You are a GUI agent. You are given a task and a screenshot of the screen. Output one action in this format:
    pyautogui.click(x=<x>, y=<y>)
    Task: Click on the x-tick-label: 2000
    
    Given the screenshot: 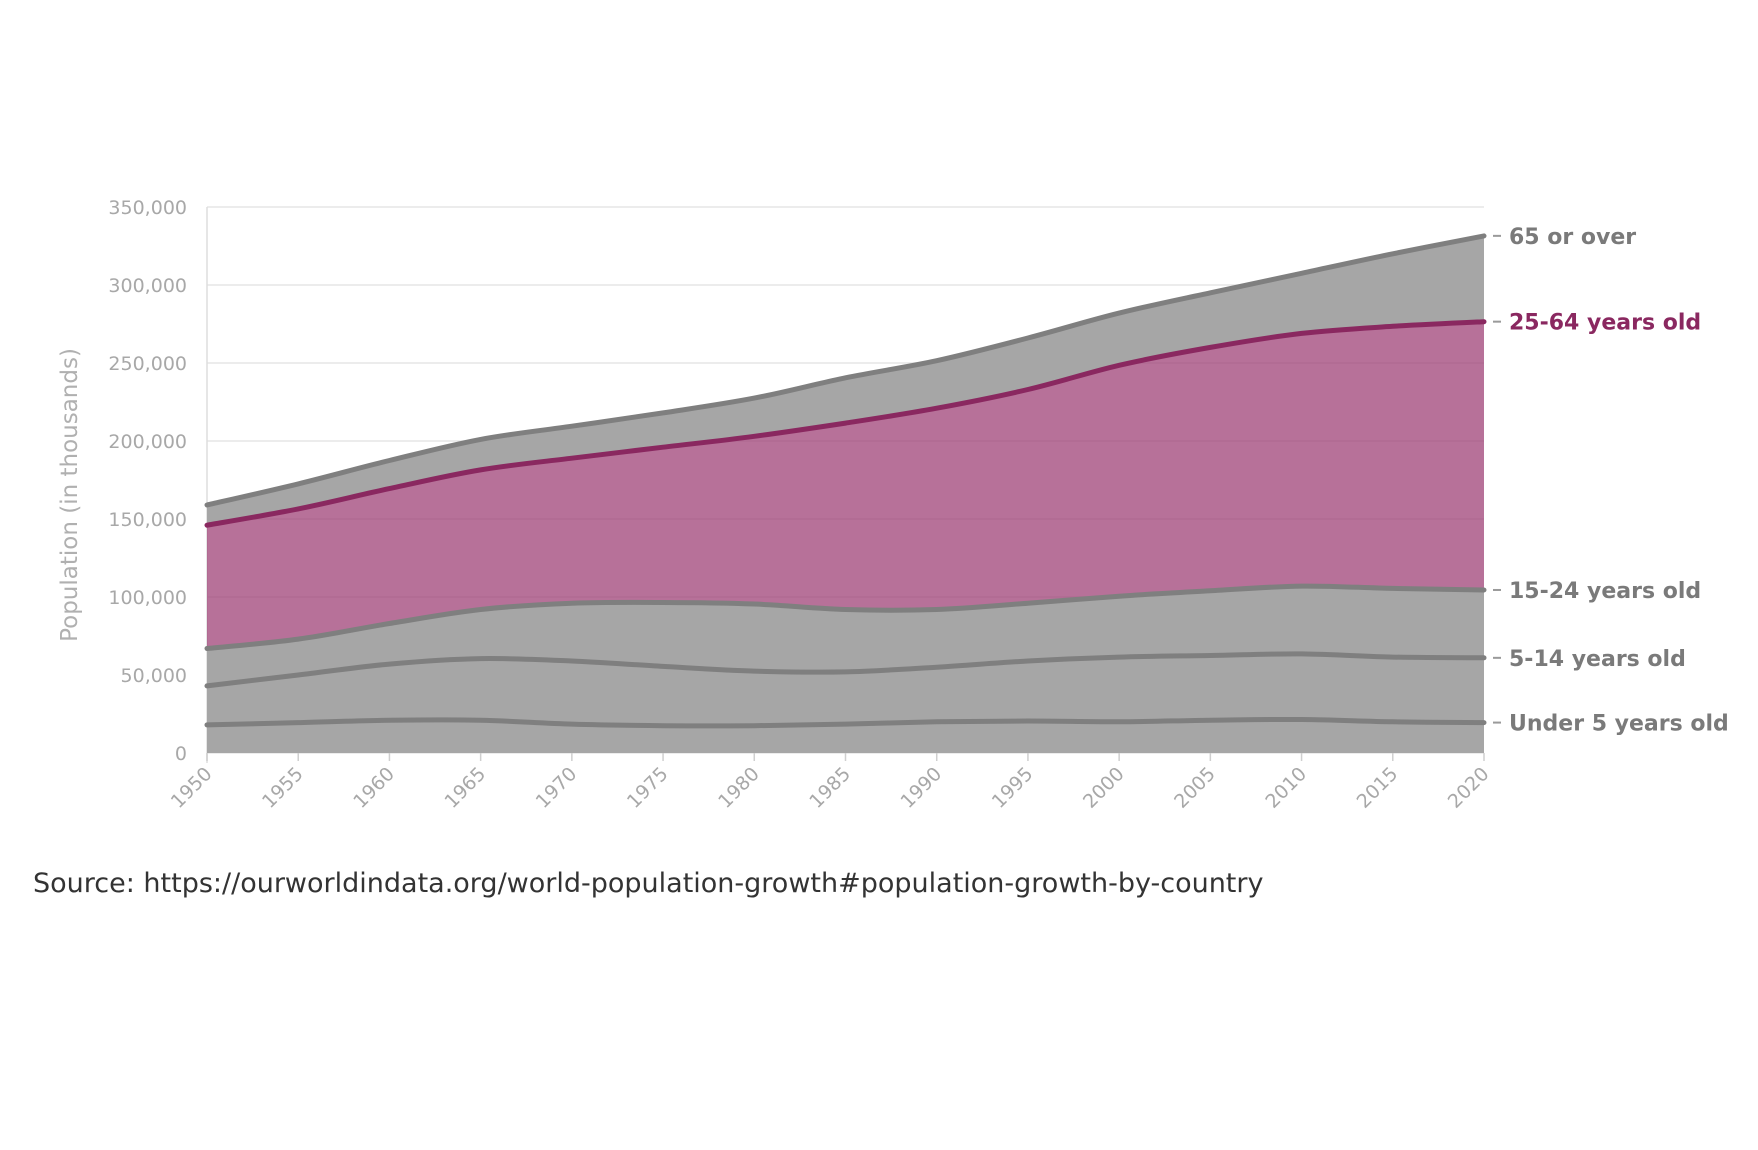 What is the action you would take?
    pyautogui.click(x=1104, y=788)
    